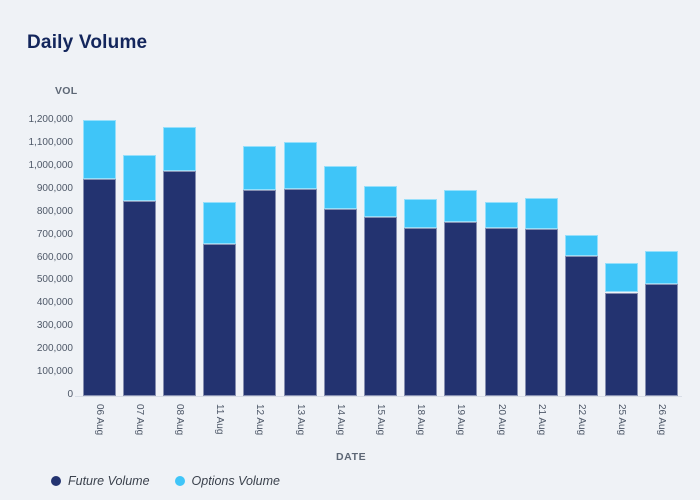 Image resolution: width=700 pixels, height=500 pixels. I want to click on legend-item-options-volume: Options Volume, so click(227, 481).